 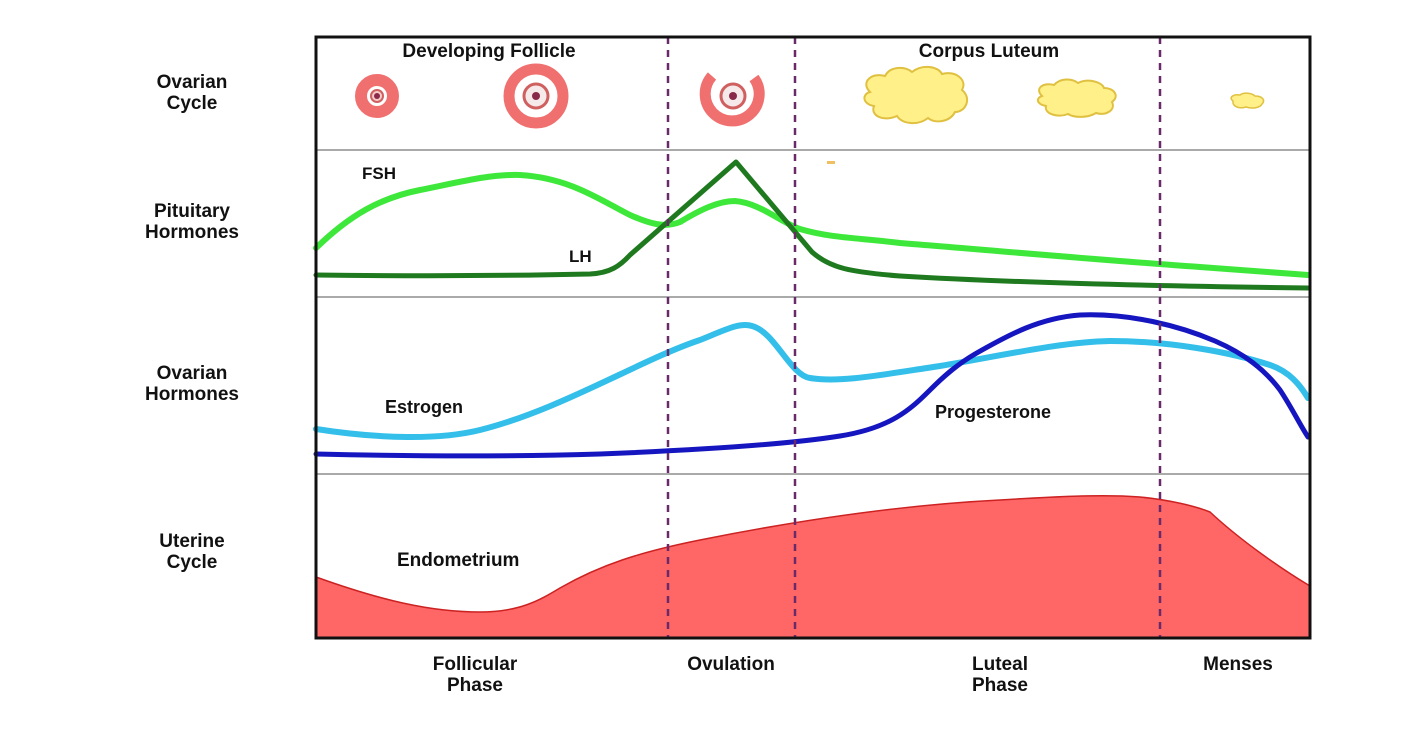 I want to click on lh-label: LH, so click(x=580, y=256).